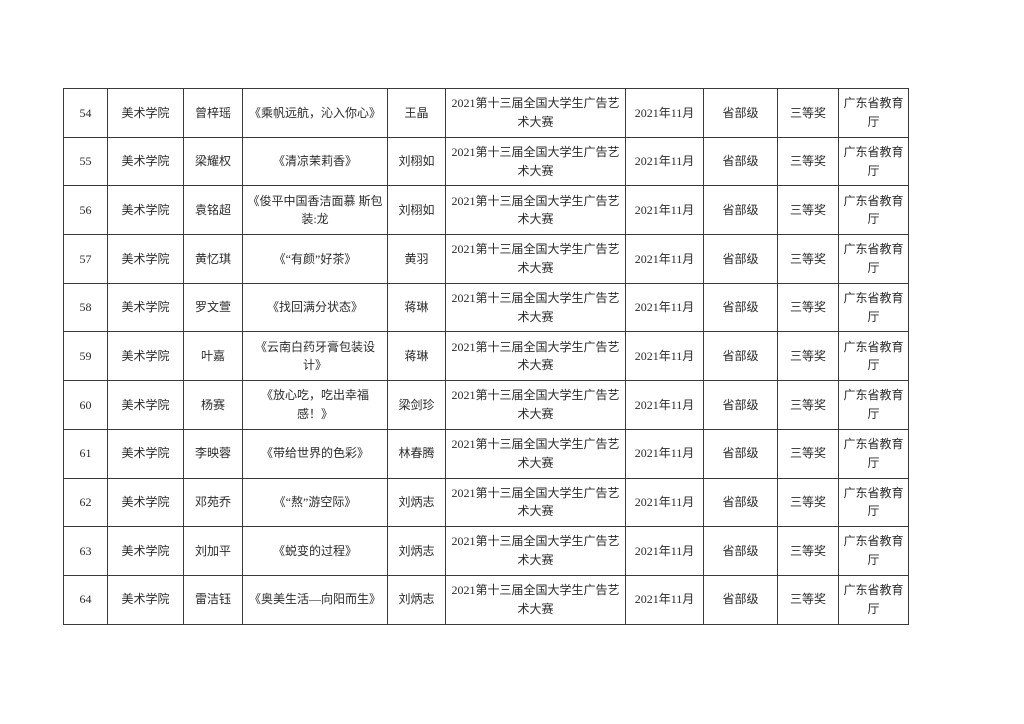 Image resolution: width=1024 pixels, height=724 pixels. What do you see at coordinates (213, 453) in the screenshot?
I see `cell-student-name: 李映蓉` at bounding box center [213, 453].